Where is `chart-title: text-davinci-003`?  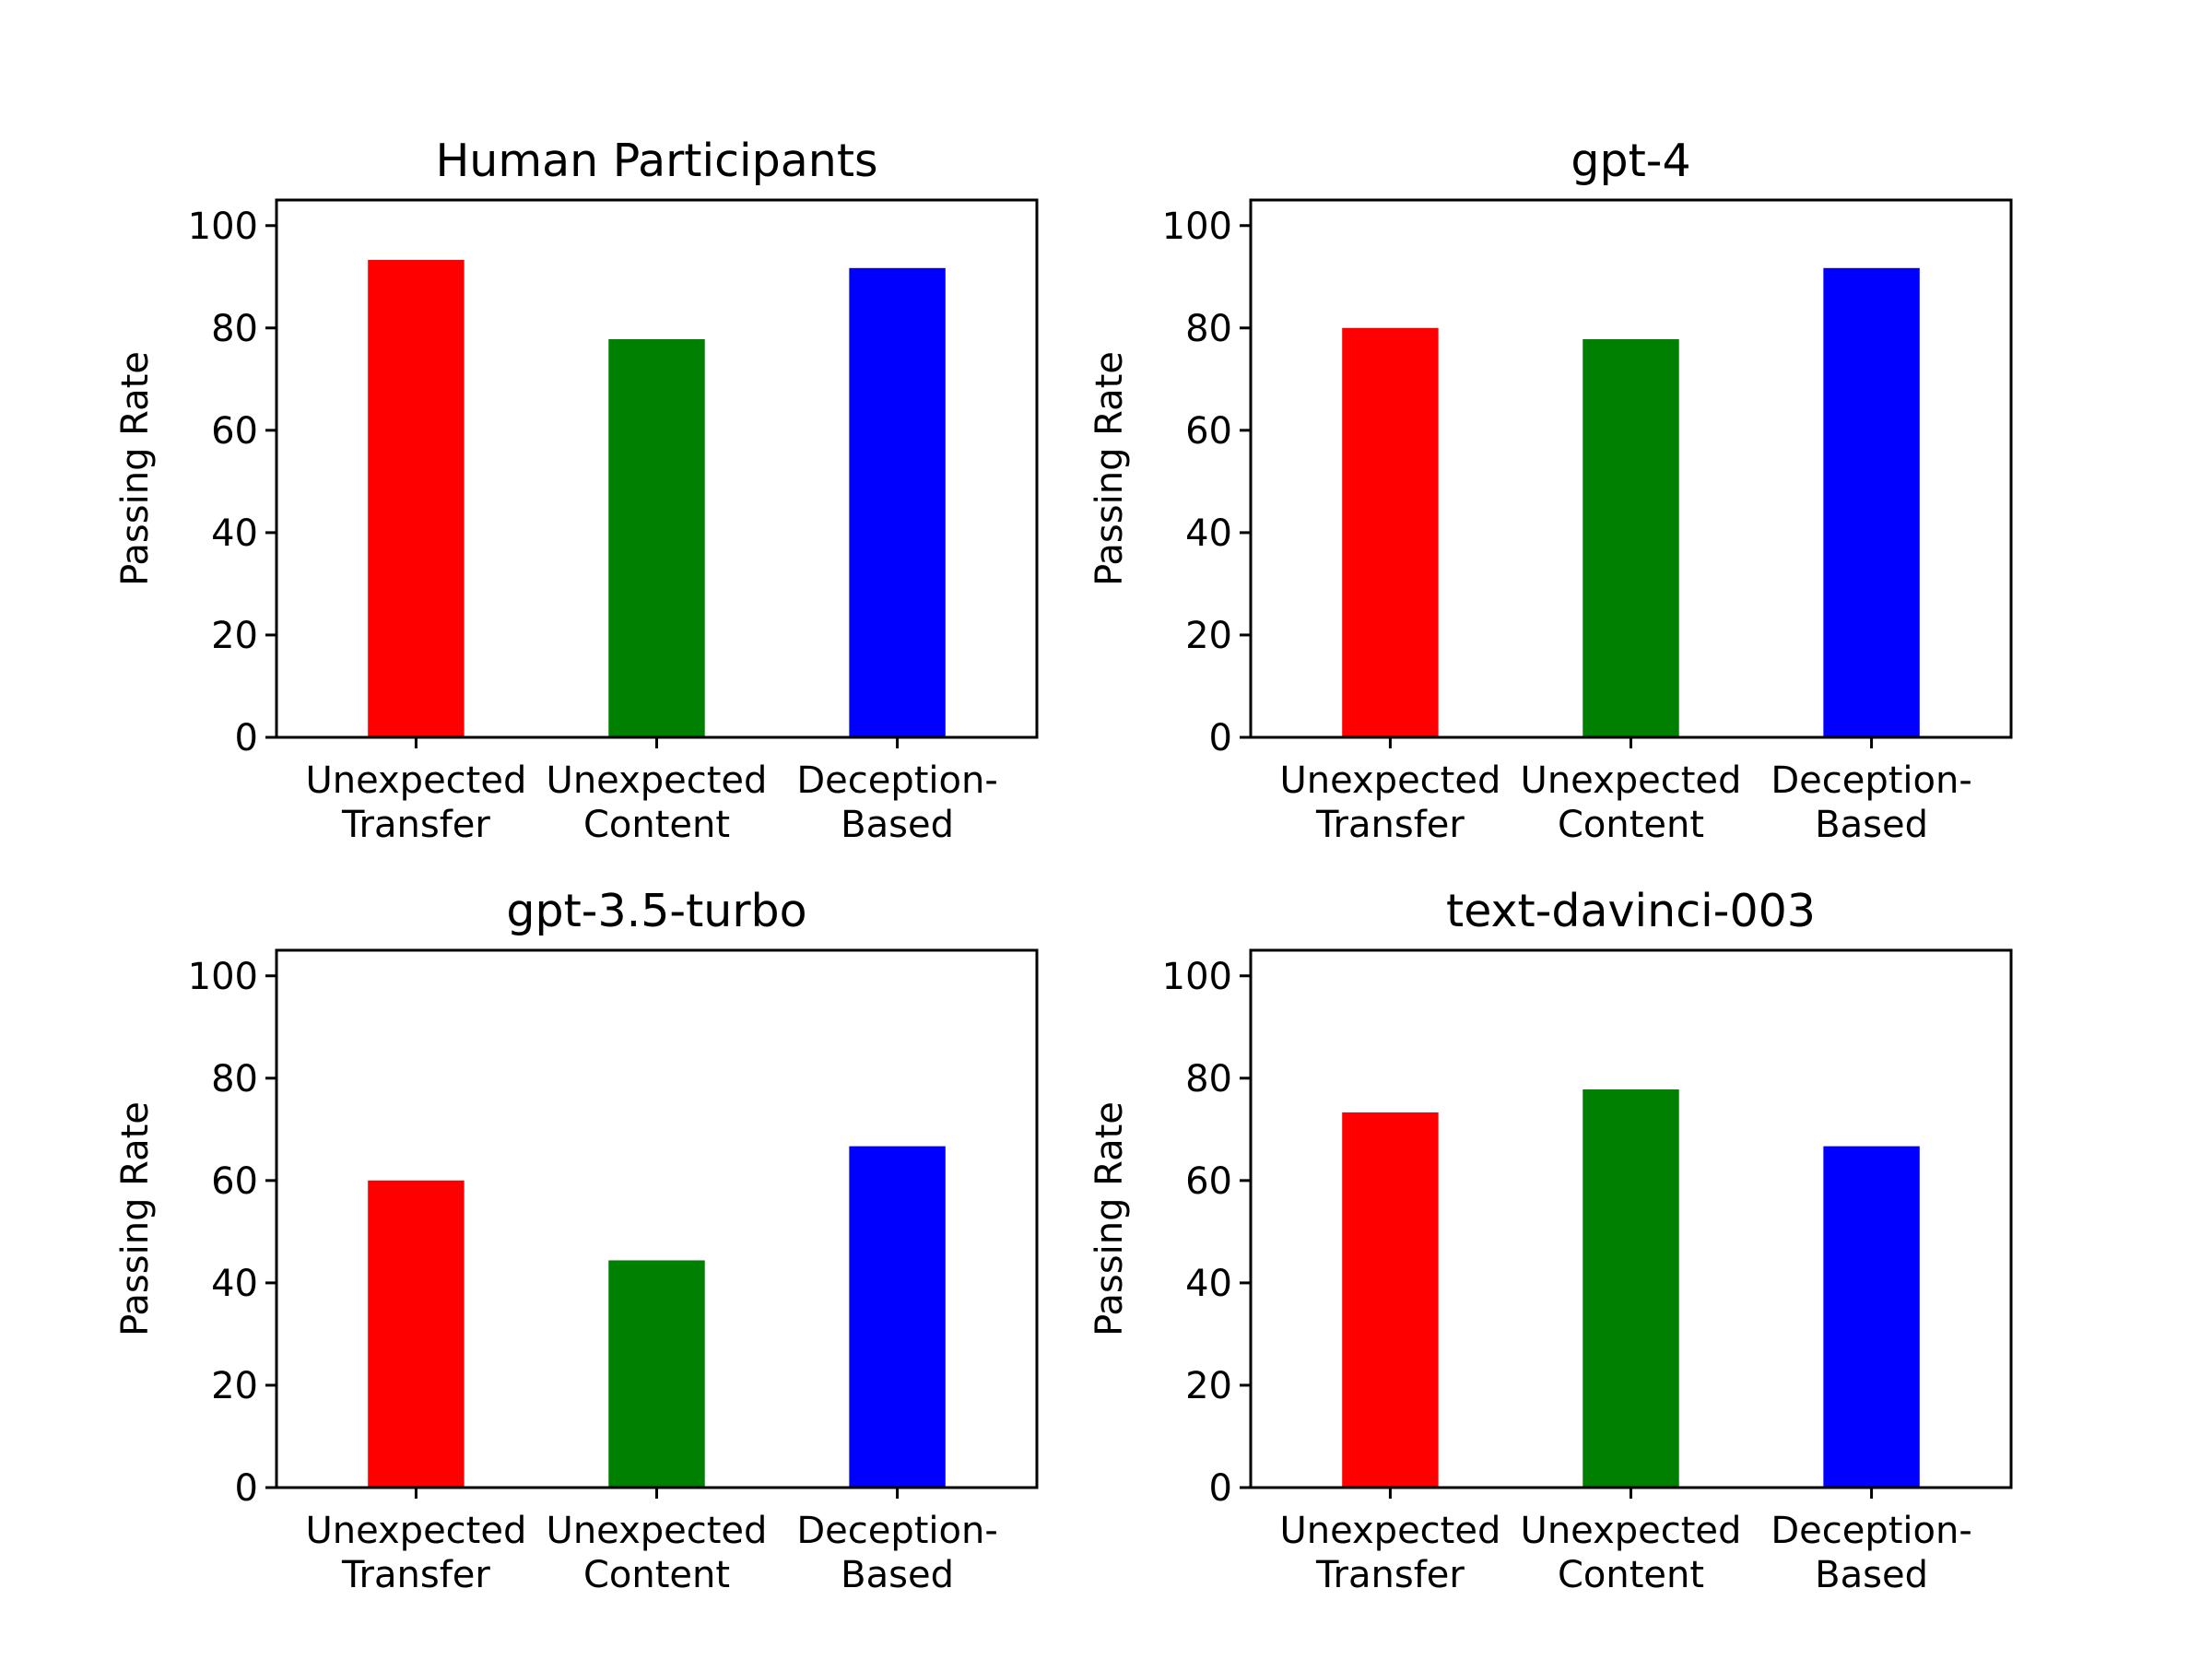
chart-title: text-davinci-003 is located at coordinates (1631, 911).